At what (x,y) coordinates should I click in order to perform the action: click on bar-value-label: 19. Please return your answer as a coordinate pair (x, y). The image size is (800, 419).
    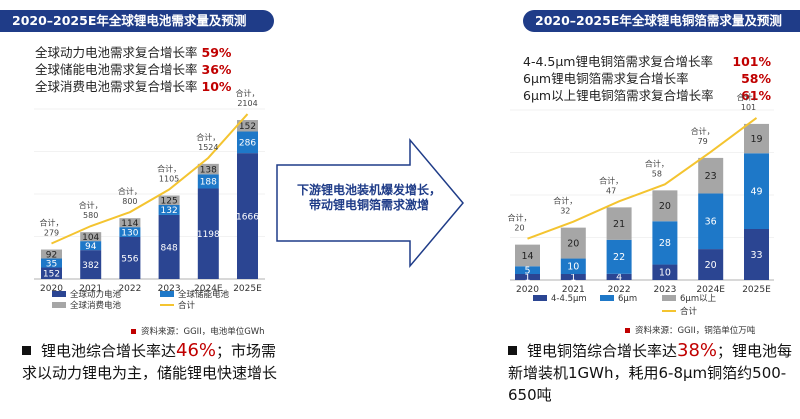
    Looking at the image, I should click on (756, 139).